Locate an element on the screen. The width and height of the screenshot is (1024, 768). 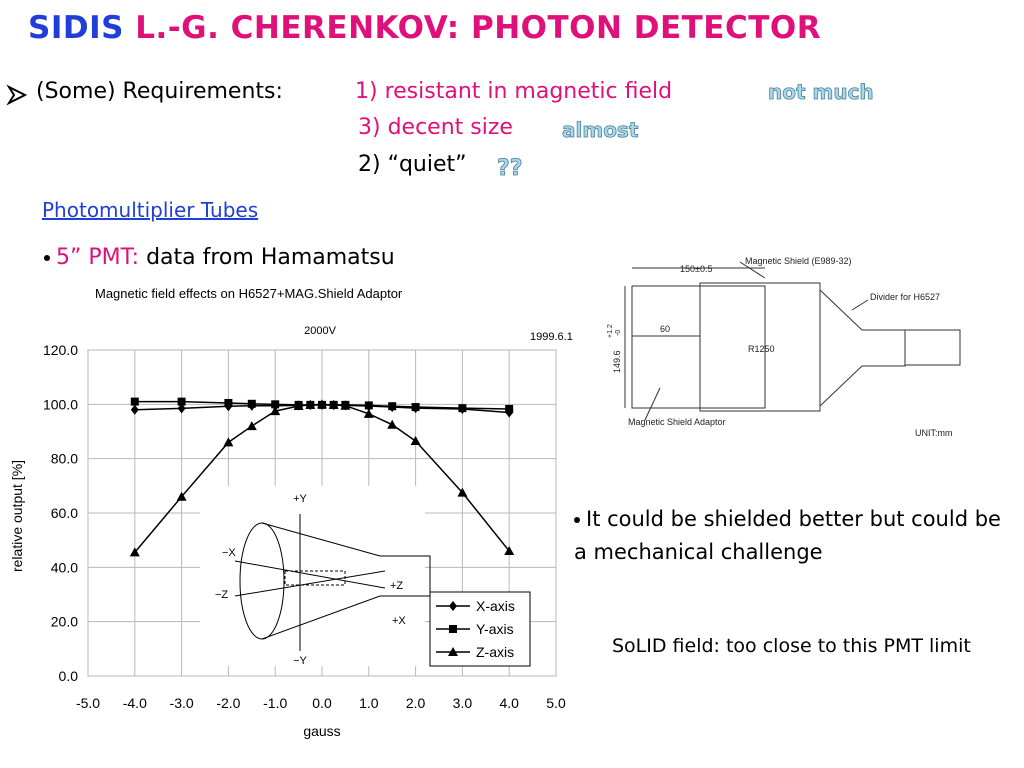
x-tick-label: 0.0 is located at coordinates (322, 703).